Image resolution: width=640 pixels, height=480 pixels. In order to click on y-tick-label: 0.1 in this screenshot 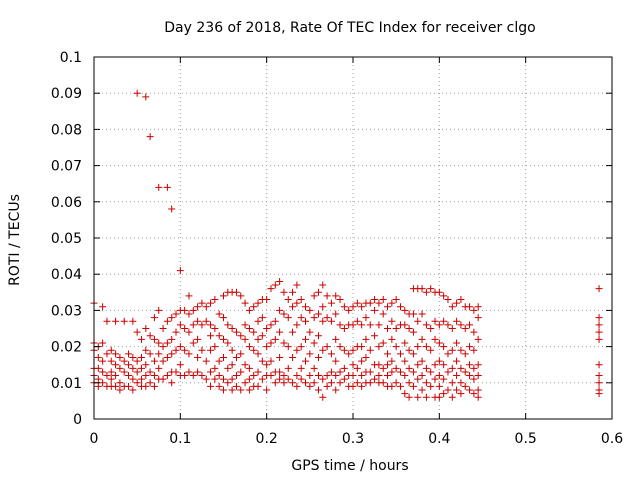, I will do `click(71, 58)`.